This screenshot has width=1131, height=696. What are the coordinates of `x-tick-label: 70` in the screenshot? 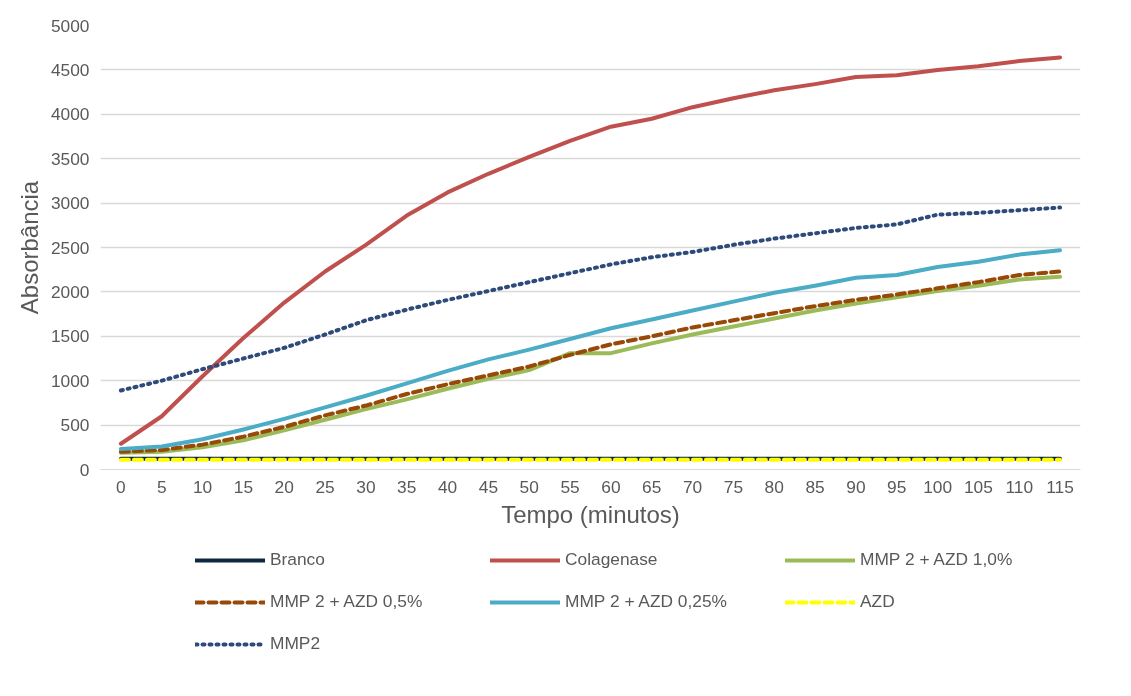 It's located at (692, 486).